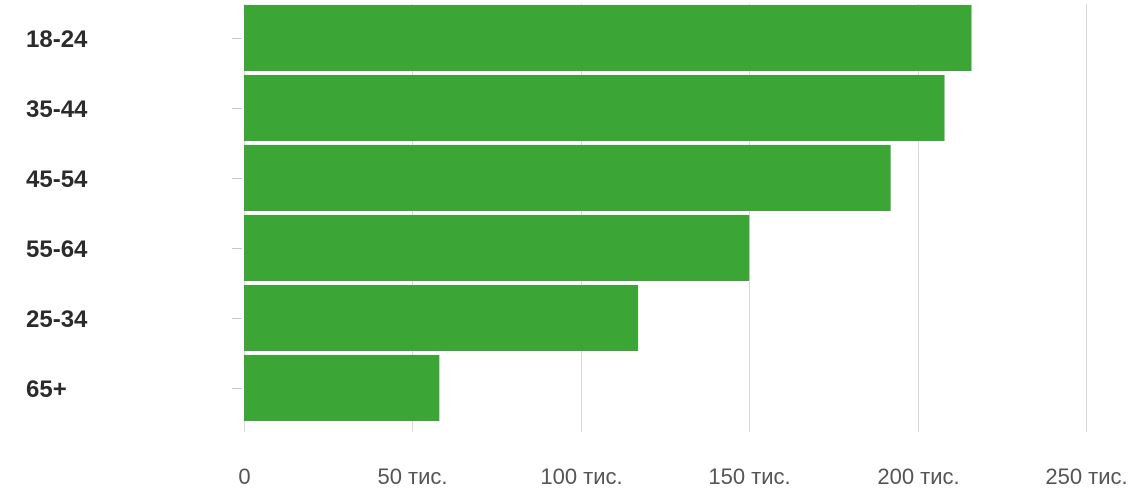 This screenshot has height=488, width=1135. What do you see at coordinates (57, 214) in the screenshot?
I see `category-labels: 18-24 35-44 45-54 55-64 25-34 65+` at bounding box center [57, 214].